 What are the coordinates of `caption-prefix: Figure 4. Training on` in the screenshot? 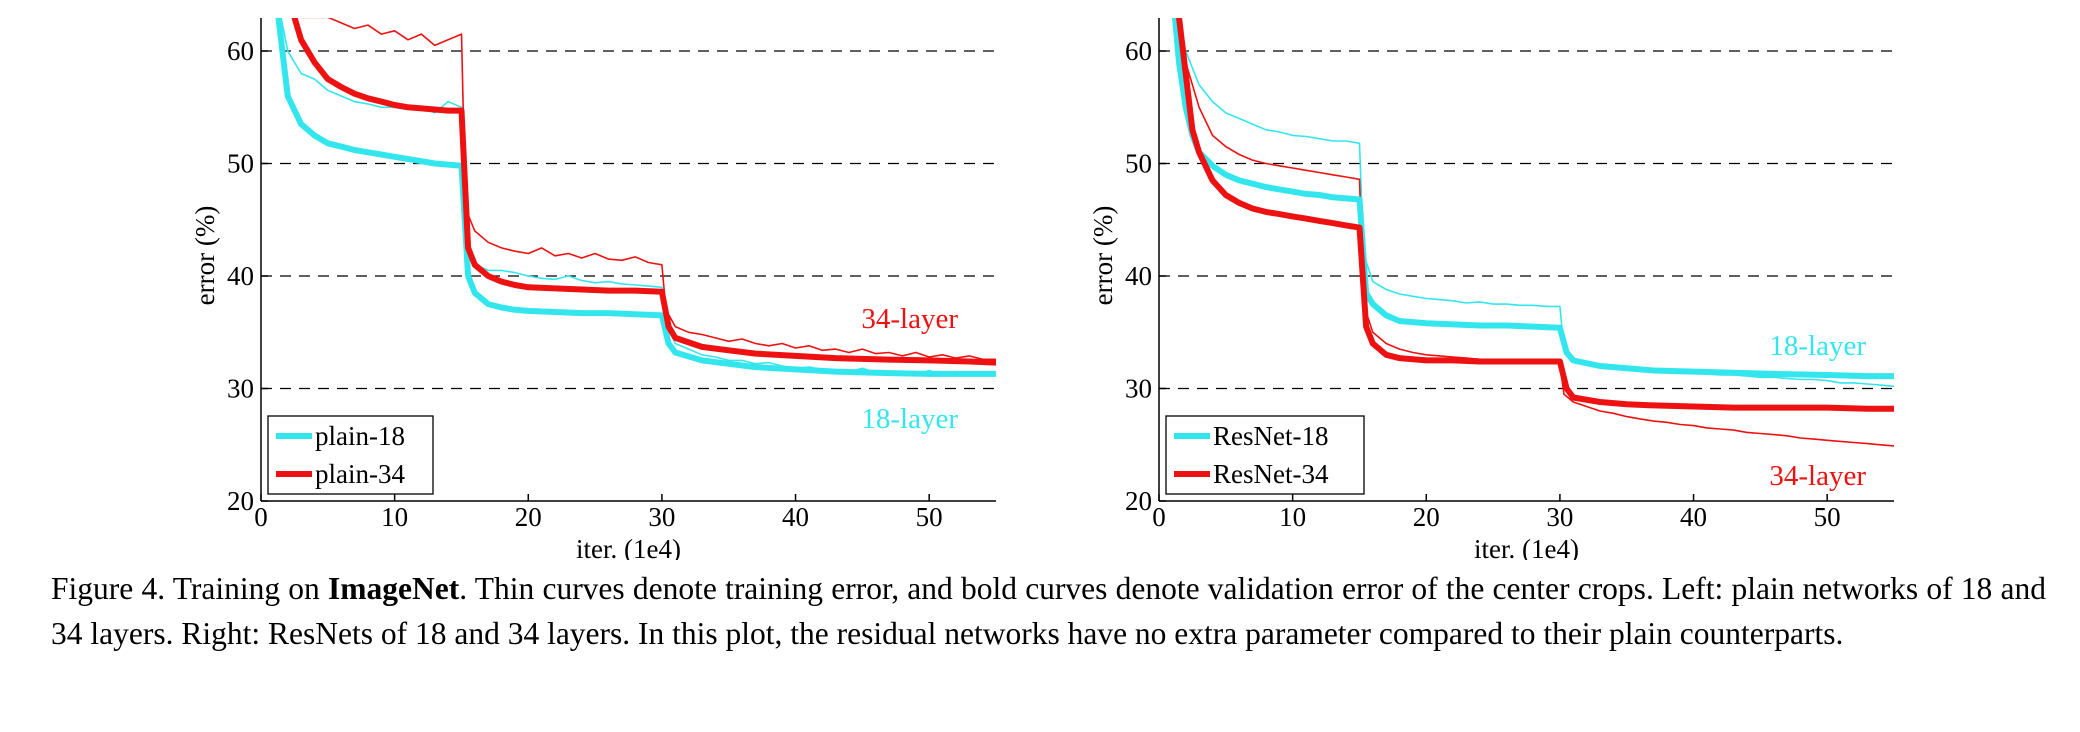 It's located at (190, 588).